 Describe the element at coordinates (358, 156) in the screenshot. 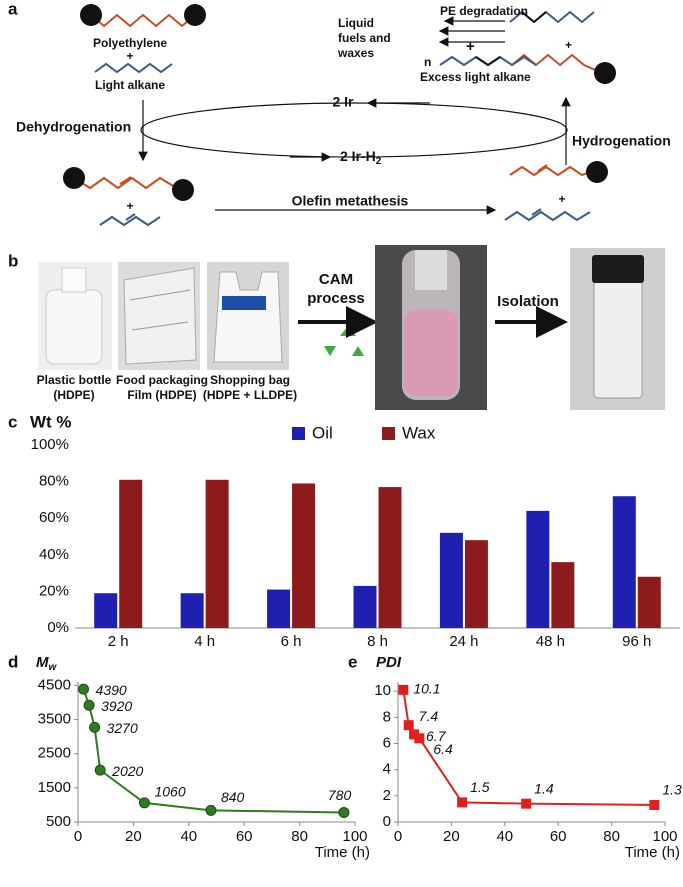

I see `label-main: 2 Ir-H` at that location.